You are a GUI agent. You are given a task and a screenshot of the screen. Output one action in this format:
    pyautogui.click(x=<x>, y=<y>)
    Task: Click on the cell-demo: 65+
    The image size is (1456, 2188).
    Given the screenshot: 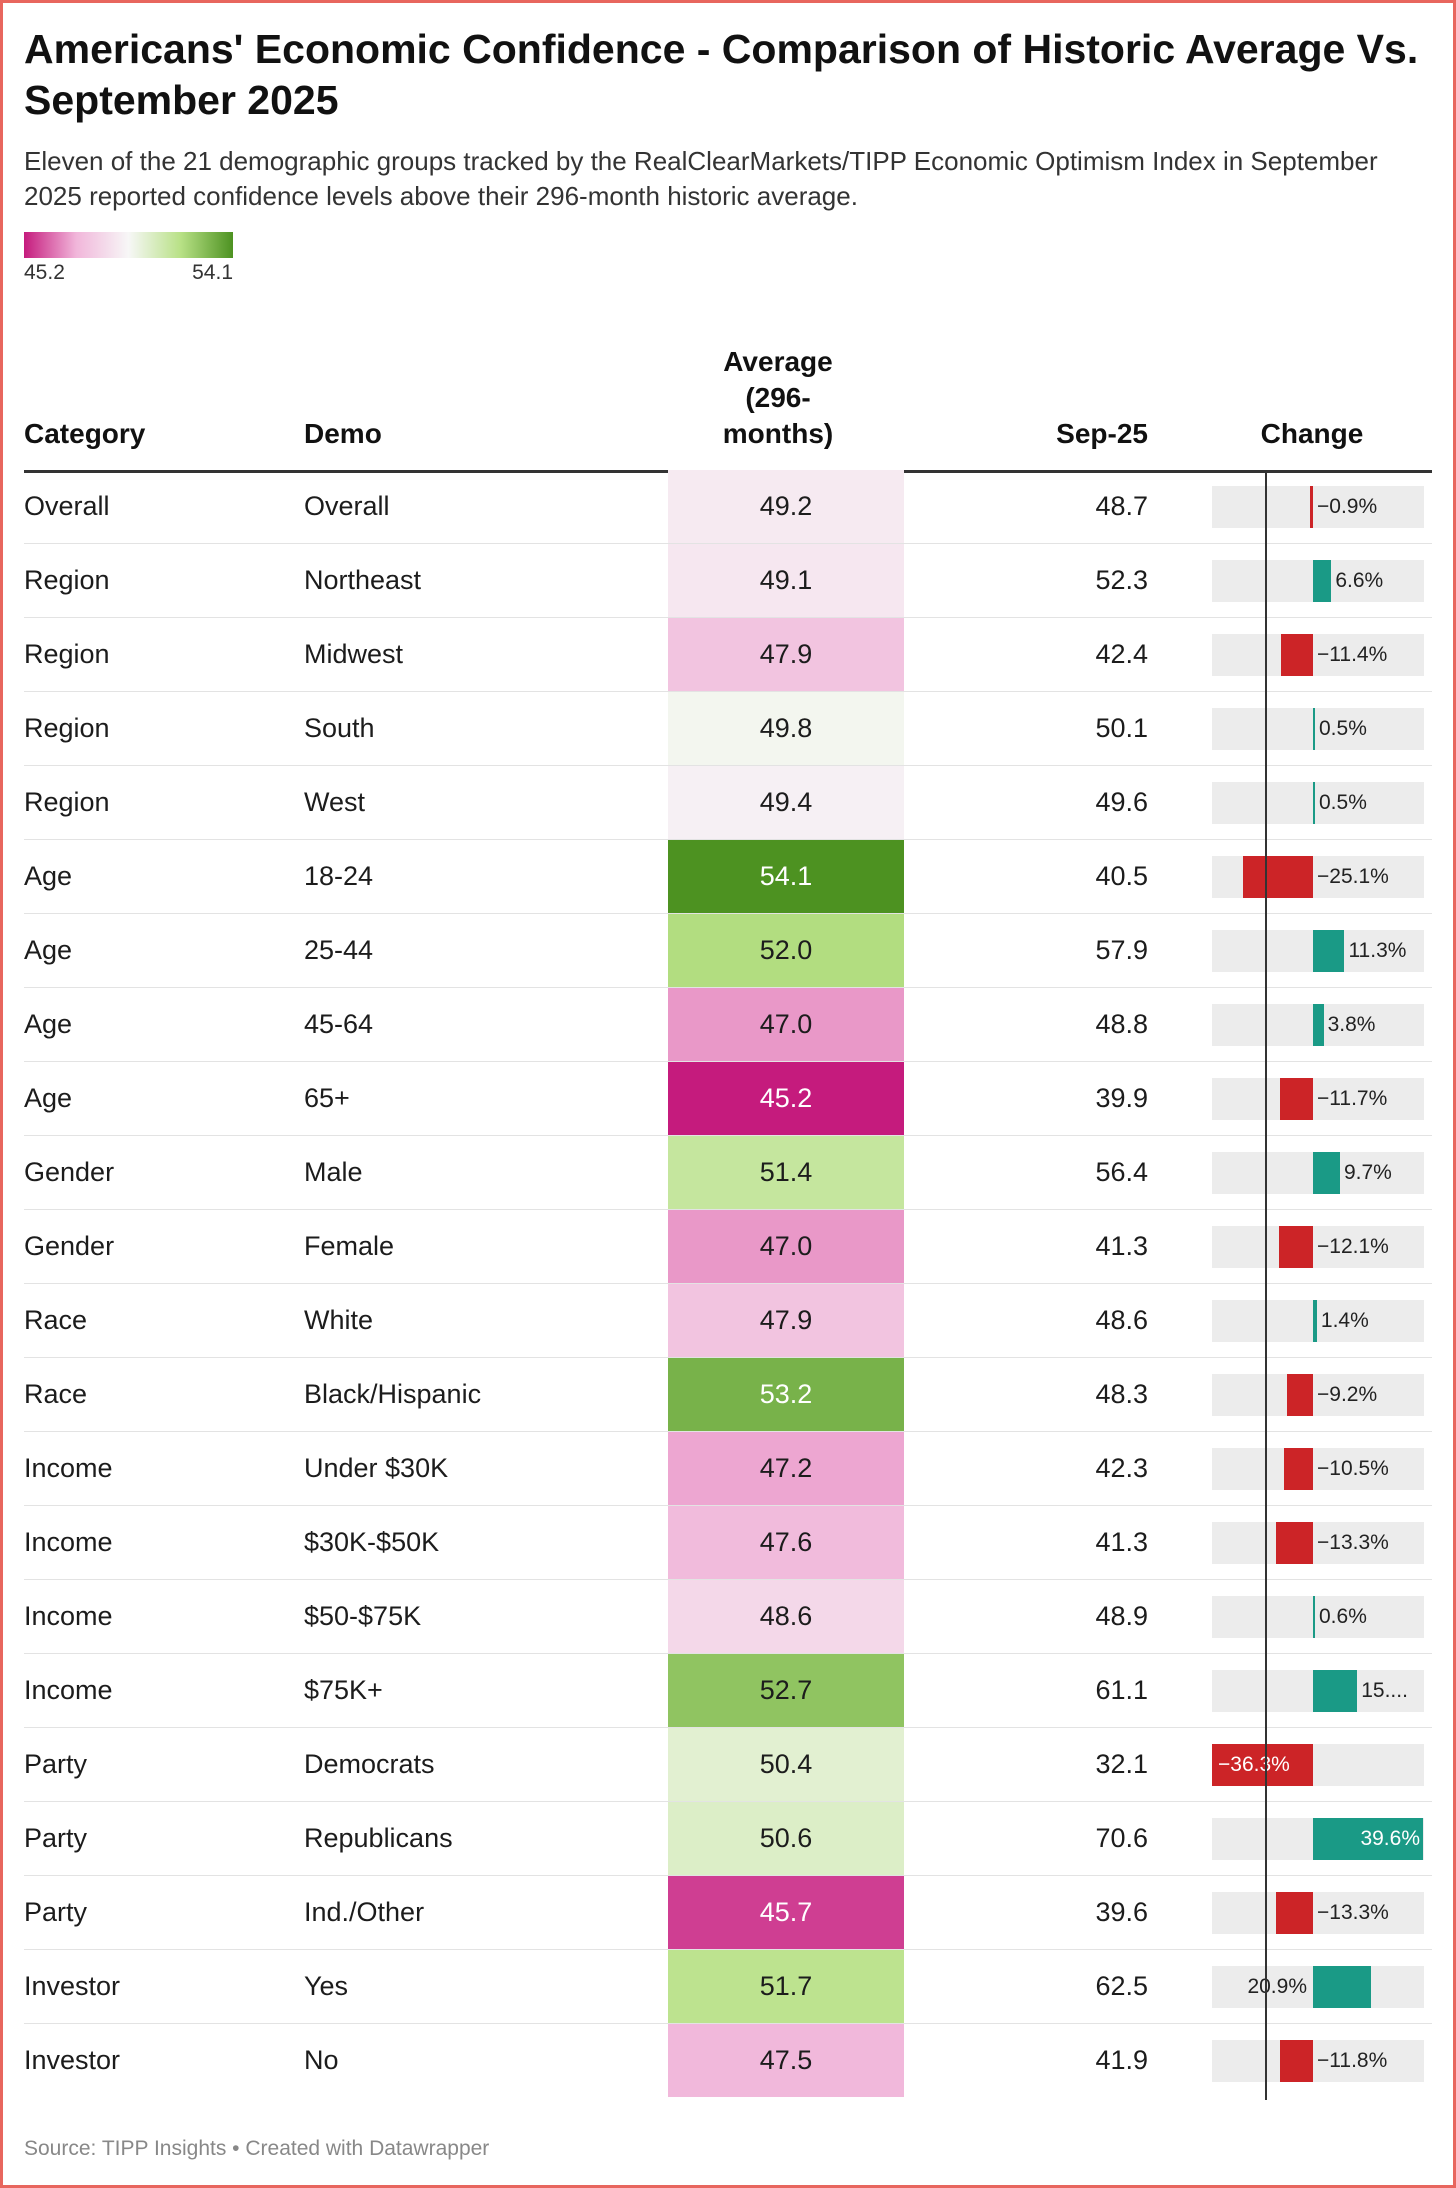 What is the action you would take?
    pyautogui.click(x=327, y=1098)
    